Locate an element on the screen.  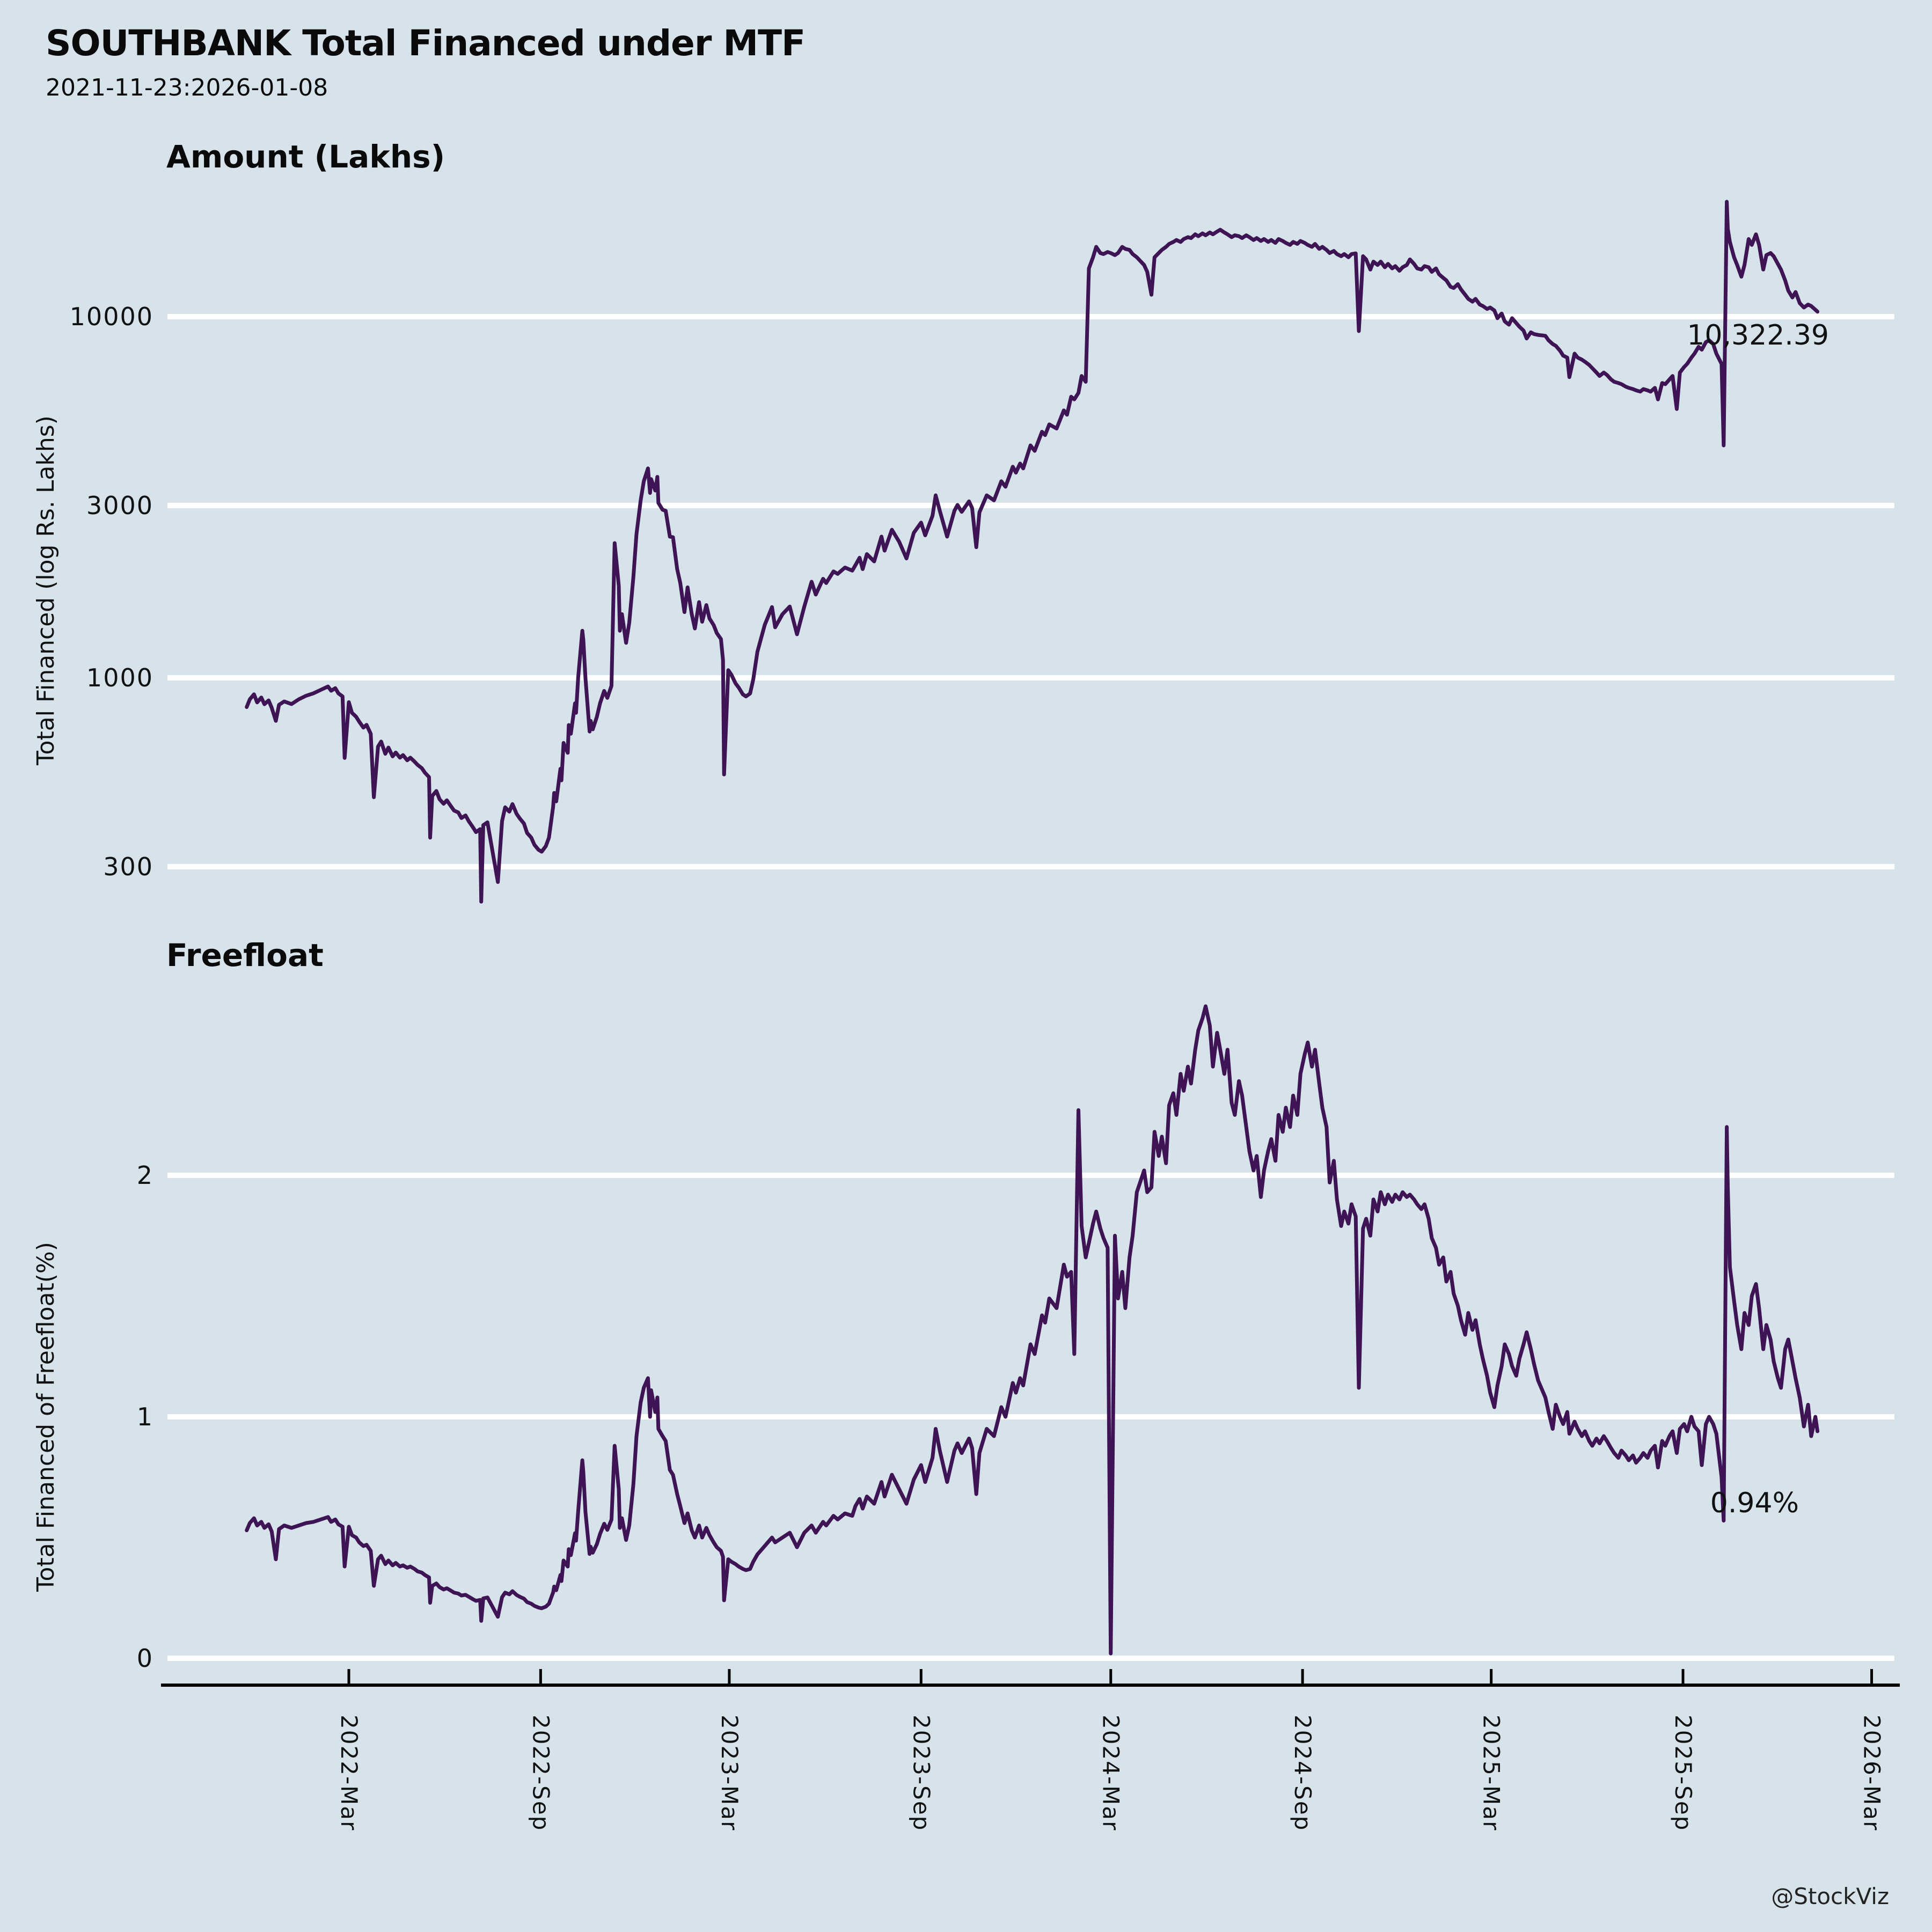
page-subtitle: 2021-11-23:2026-01-08 is located at coordinates (187, 87).